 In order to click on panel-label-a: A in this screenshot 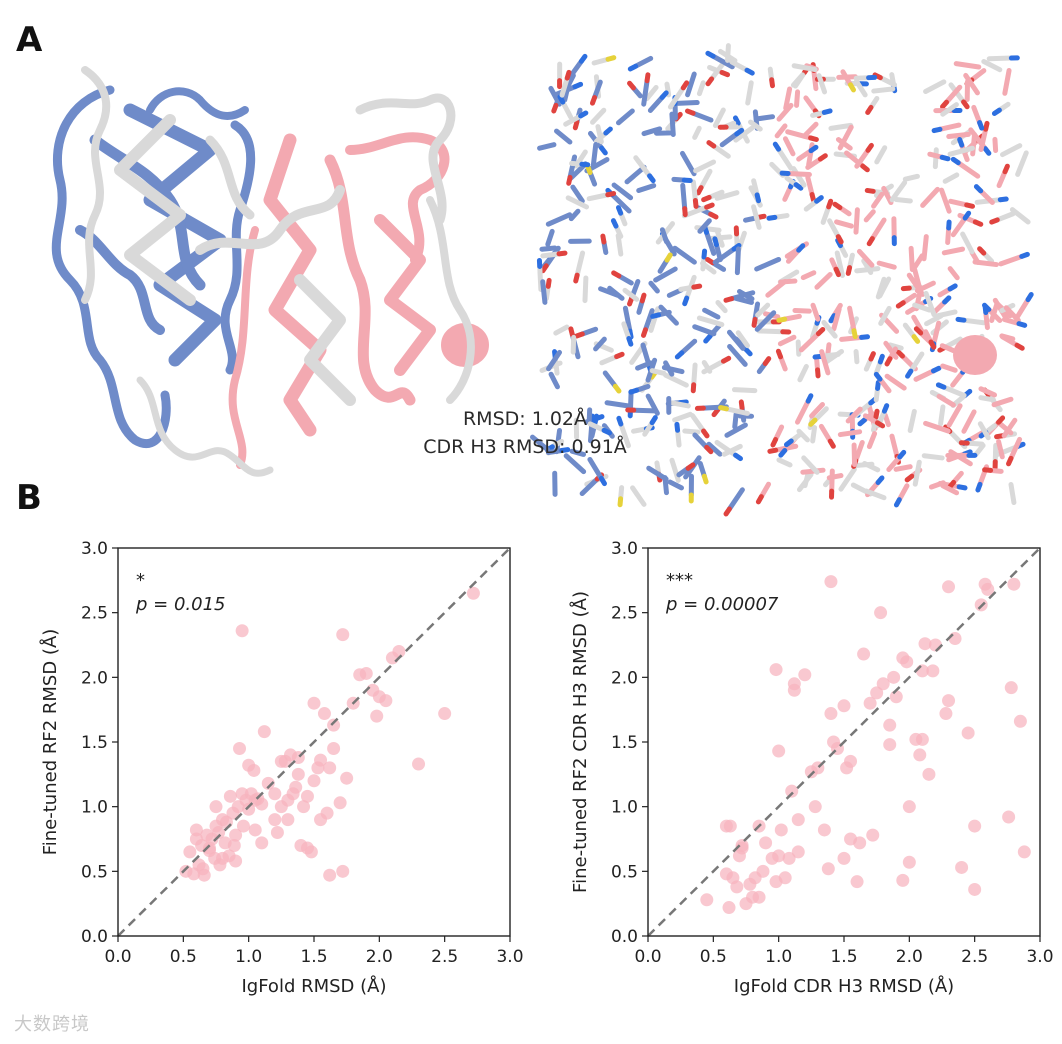, I will do `click(29, 40)`.